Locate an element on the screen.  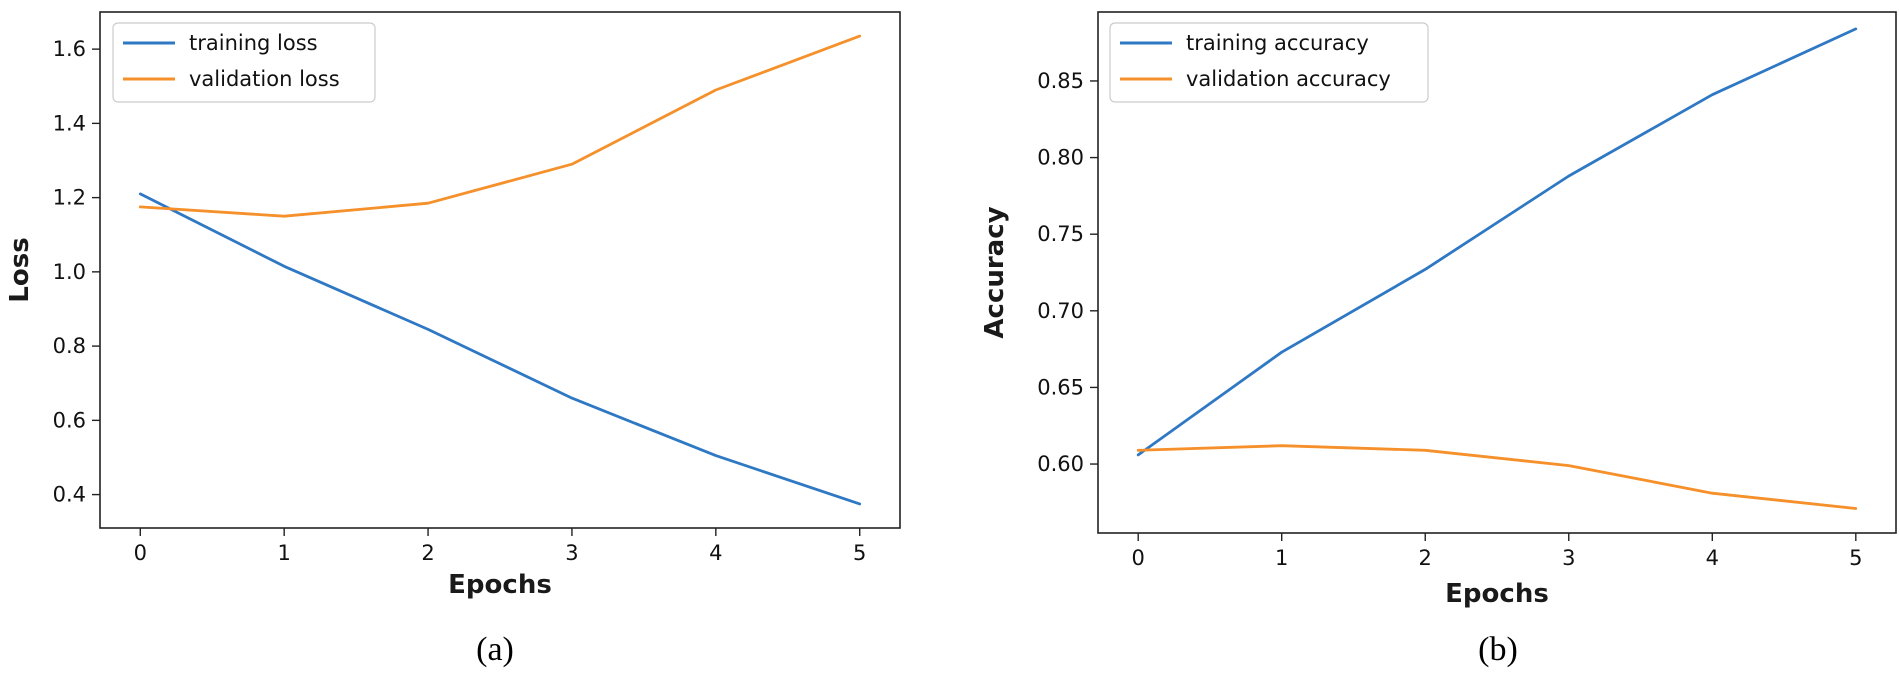
accuracy-y-tick-label: 0.60 is located at coordinates (1060, 464).